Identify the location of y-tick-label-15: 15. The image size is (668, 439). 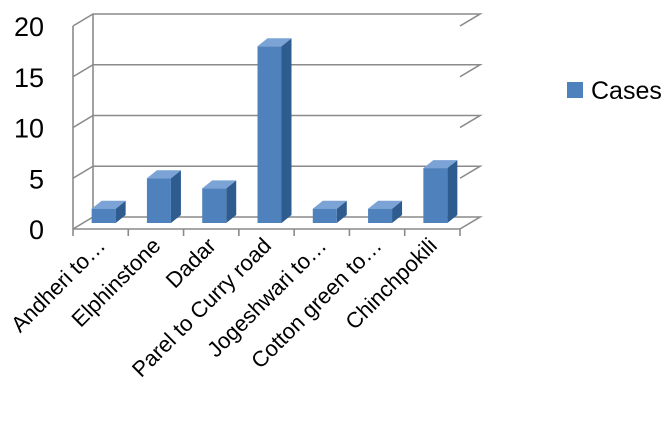
(29, 78).